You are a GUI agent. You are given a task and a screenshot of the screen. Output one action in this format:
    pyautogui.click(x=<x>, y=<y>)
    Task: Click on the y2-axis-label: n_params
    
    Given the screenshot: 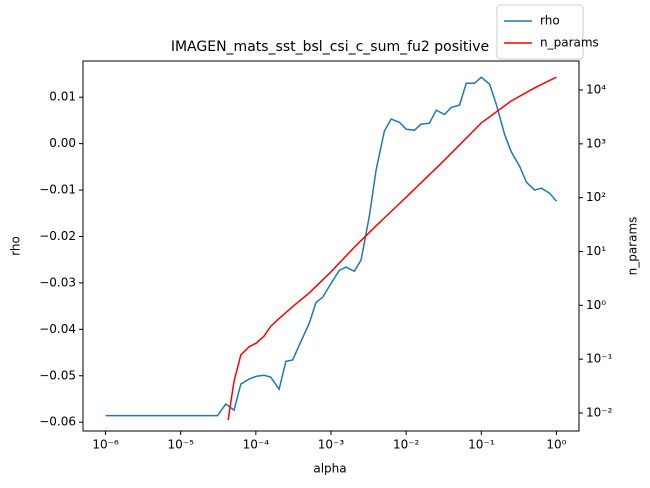 What is the action you would take?
    pyautogui.click(x=633, y=246)
    